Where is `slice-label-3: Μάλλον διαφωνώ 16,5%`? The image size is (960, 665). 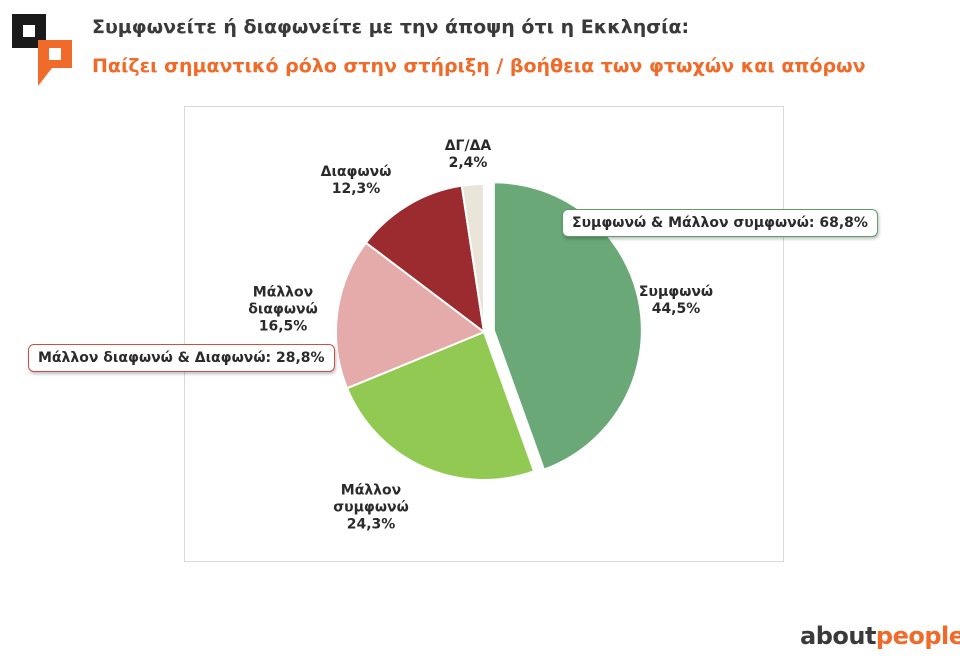 slice-label-3: Μάλλον διαφωνώ 16,5% is located at coordinates (283, 309).